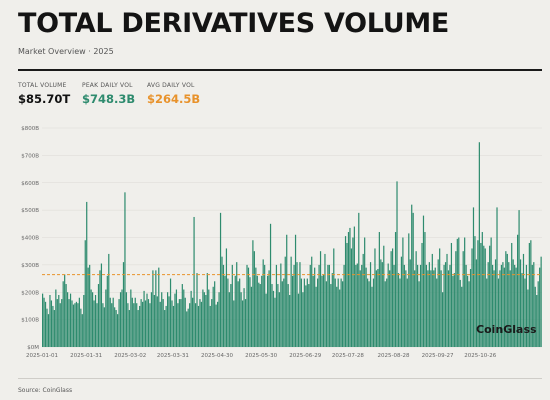 The image size is (550, 400). Describe the element at coordinates (261, 356) in the screenshot. I see `x-tick-label: 2025-05-30` at that location.